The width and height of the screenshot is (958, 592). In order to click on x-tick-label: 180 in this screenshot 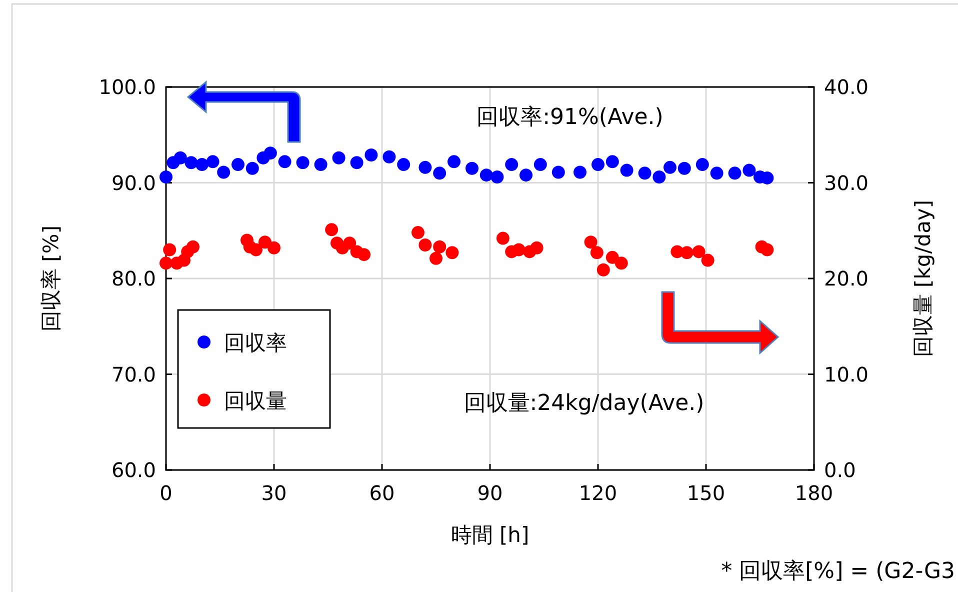, I will do `click(814, 493)`.